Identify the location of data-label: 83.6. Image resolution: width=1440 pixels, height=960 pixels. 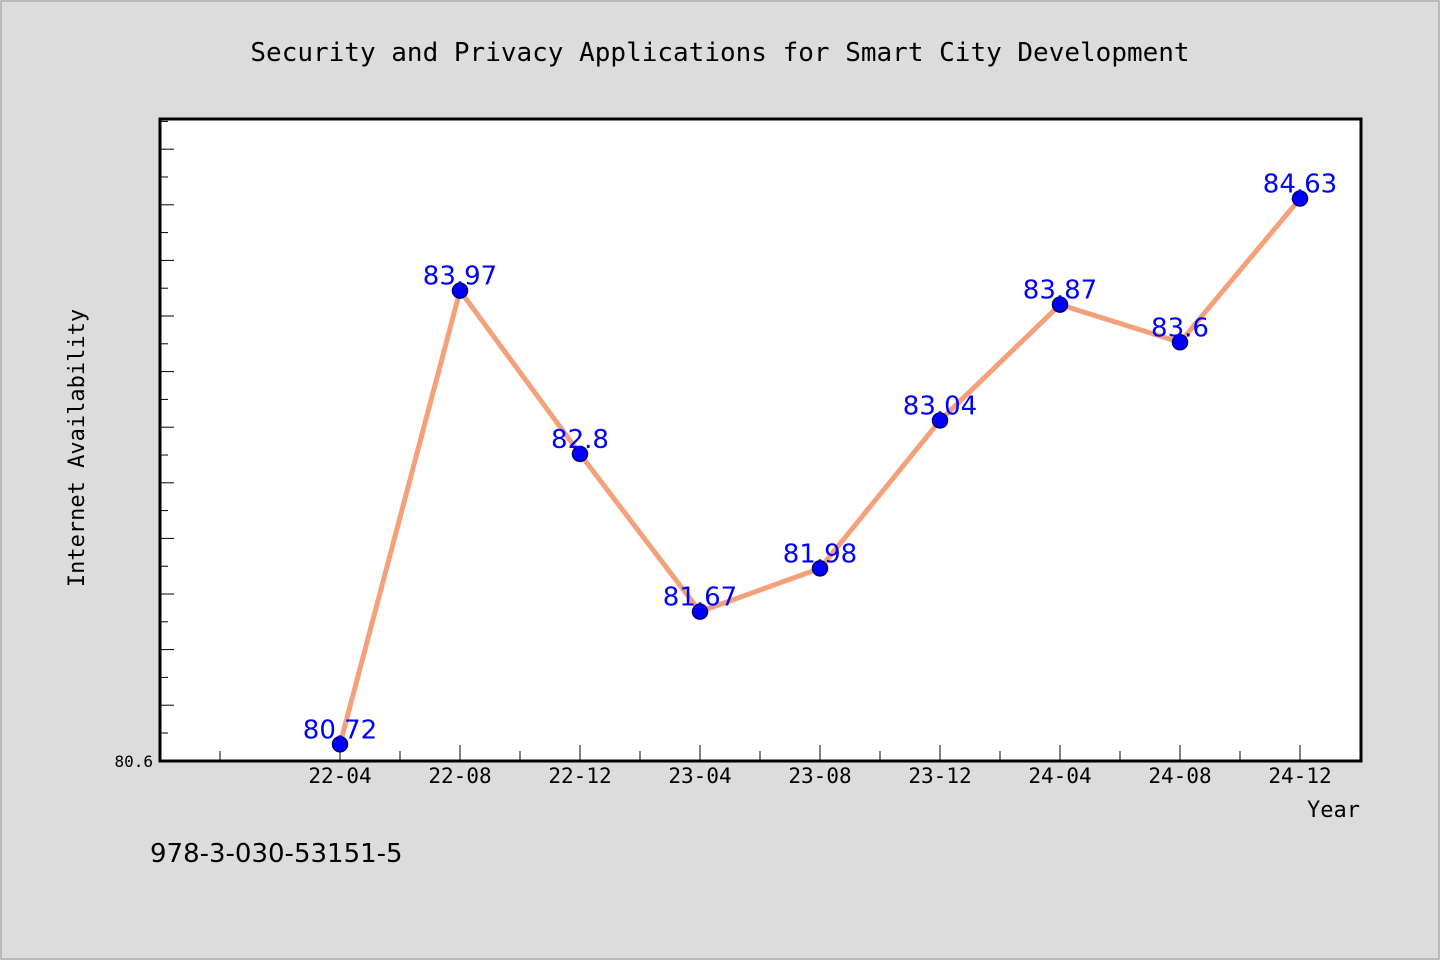
(1180, 328).